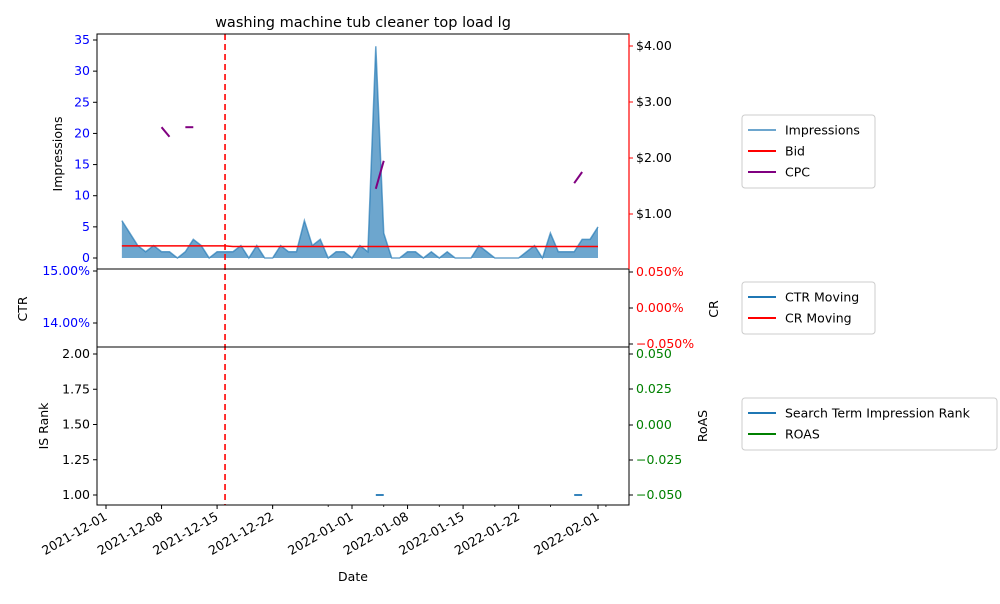  I want to click on legend-bottom-label-0: Search Term Impression Rank, so click(878, 413).